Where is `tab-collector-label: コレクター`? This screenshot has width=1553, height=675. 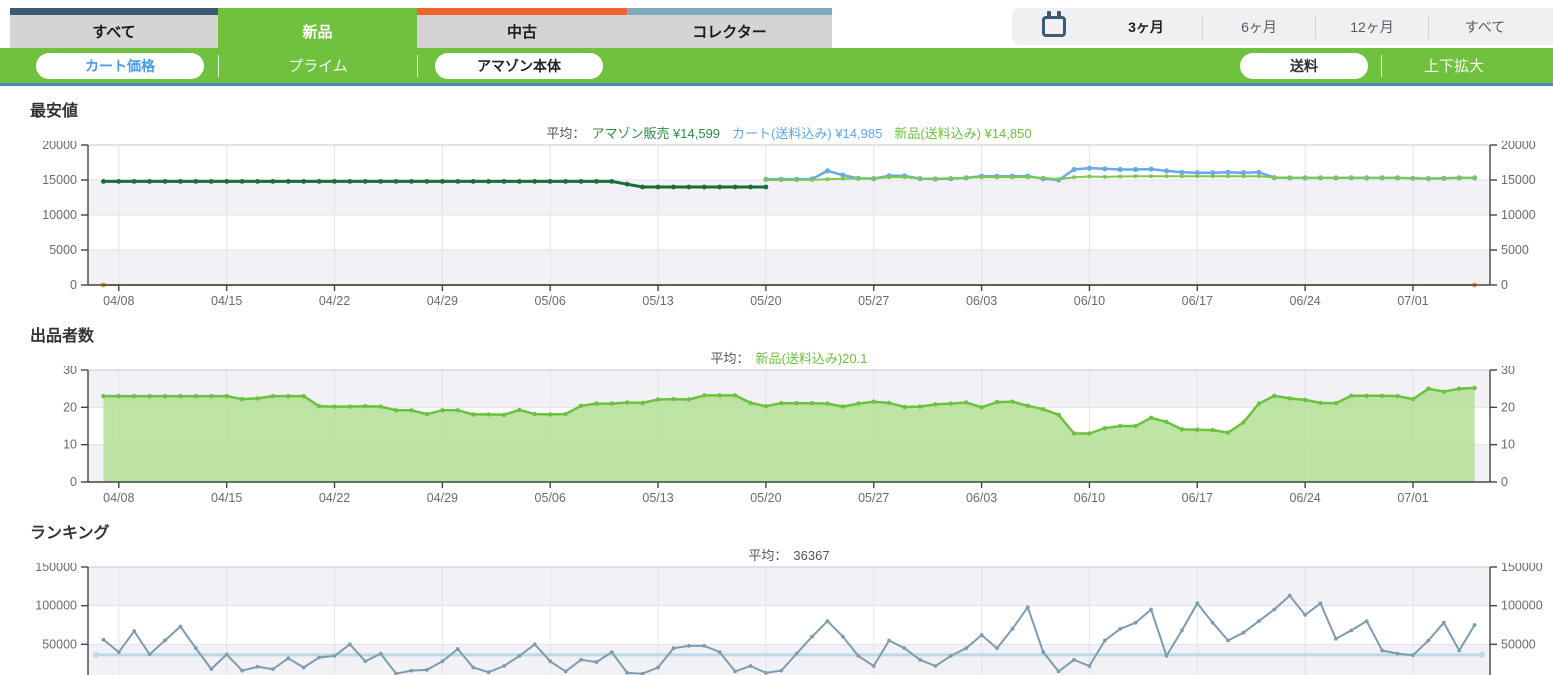
tab-collector-label: コレクター is located at coordinates (729, 32).